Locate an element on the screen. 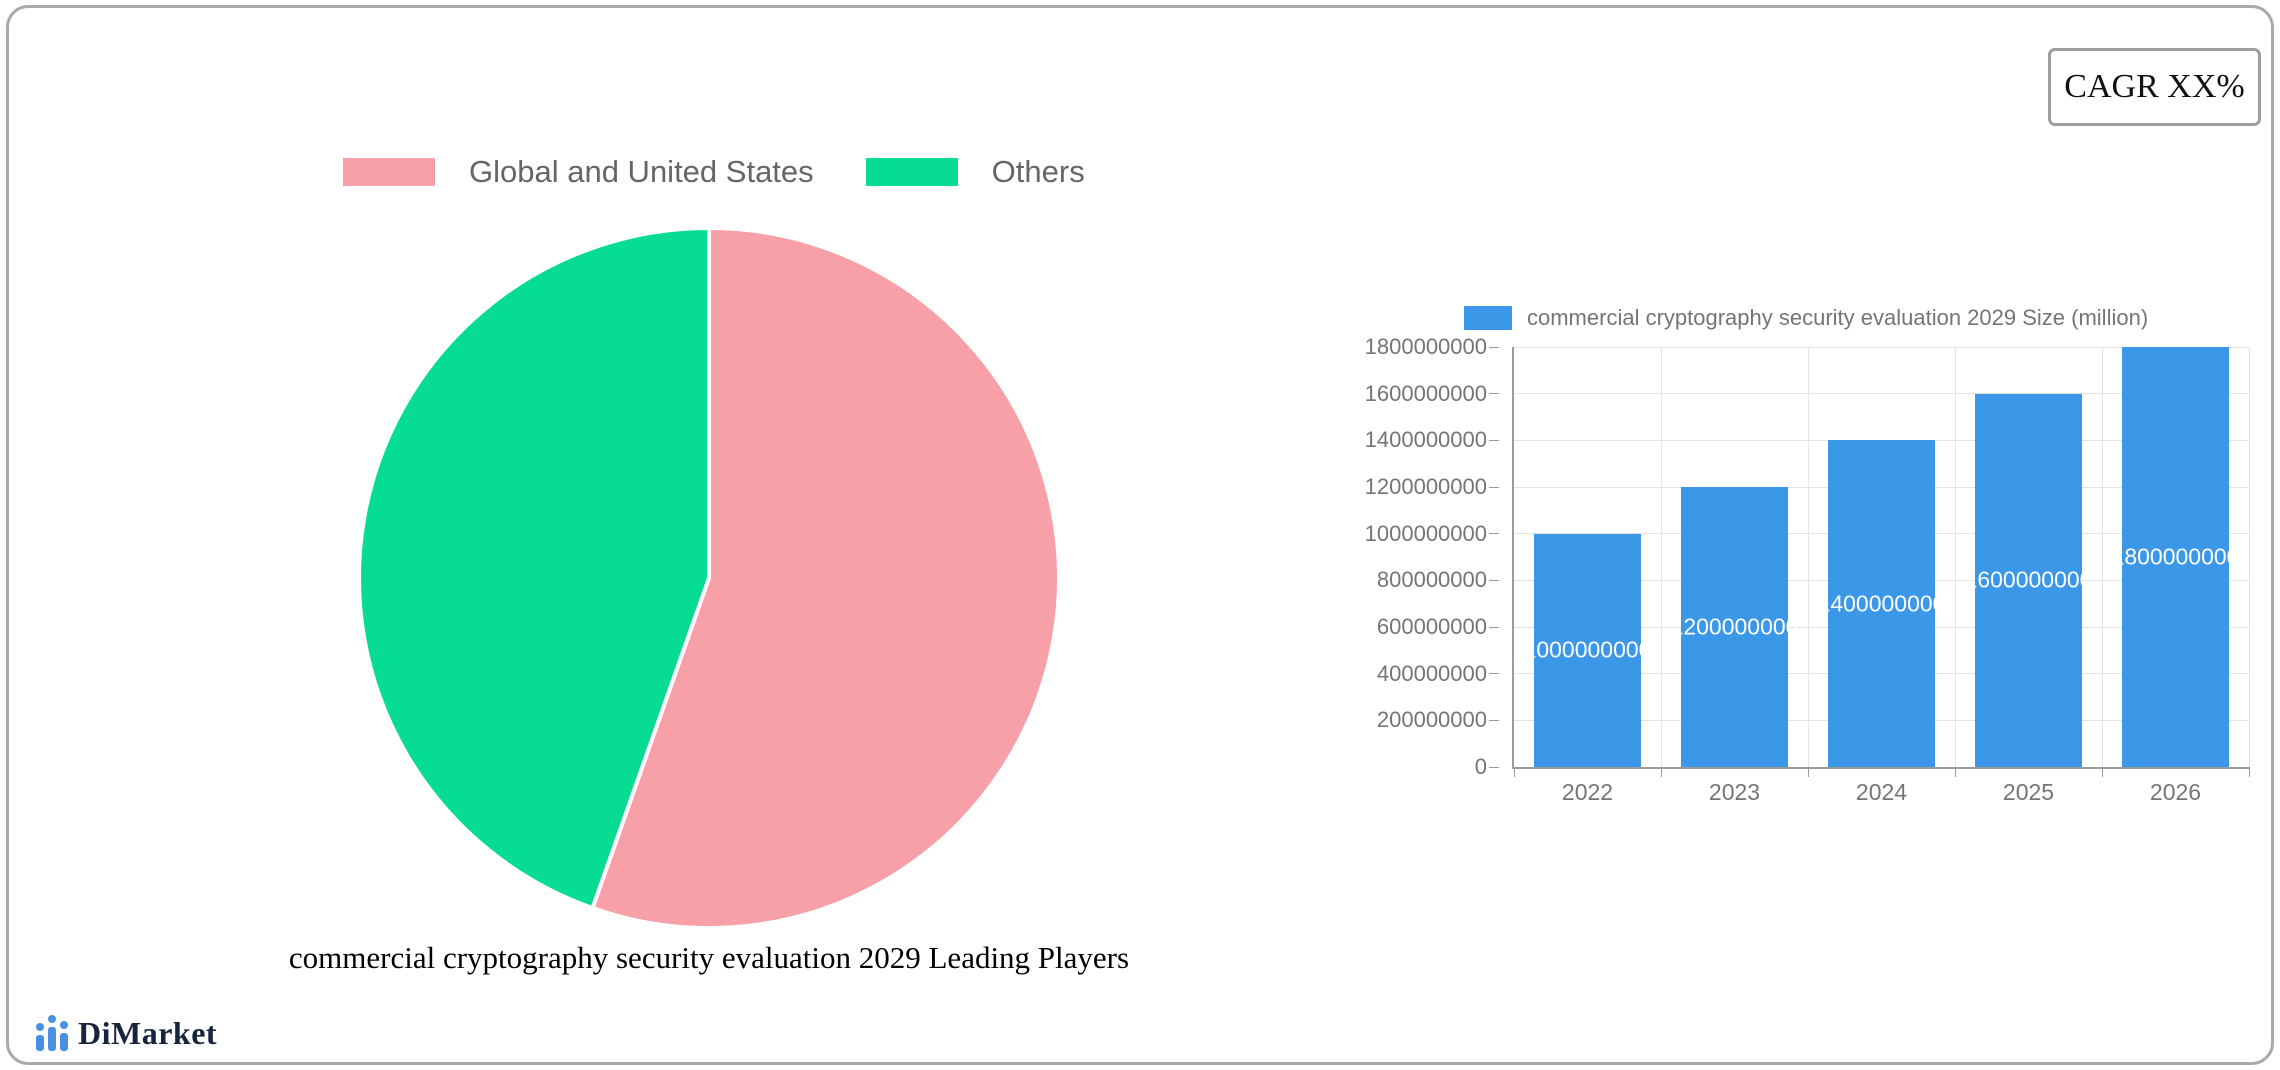 The width and height of the screenshot is (2280, 1070). bar-chart-logo-icon is located at coordinates (52, 1033).